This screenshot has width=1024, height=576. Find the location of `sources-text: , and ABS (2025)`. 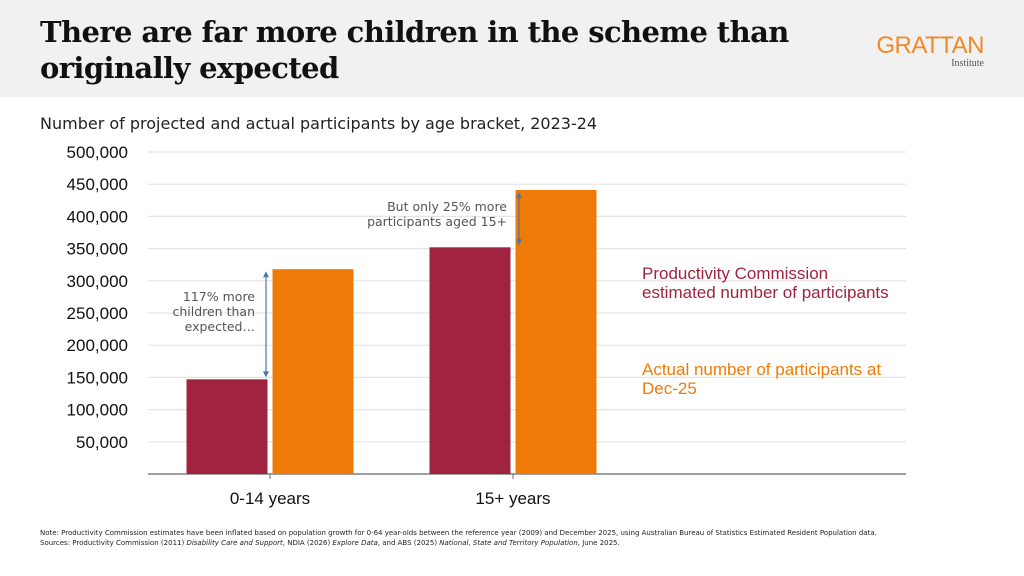

sources-text: , and ABS (2025) is located at coordinates (408, 542).